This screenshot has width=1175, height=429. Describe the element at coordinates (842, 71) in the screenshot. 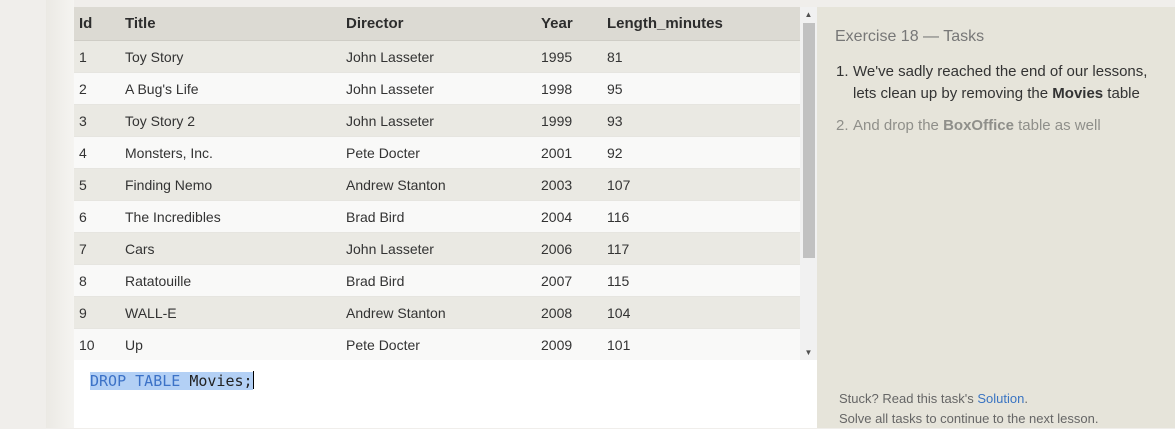

I see `task-number: 1.` at that location.